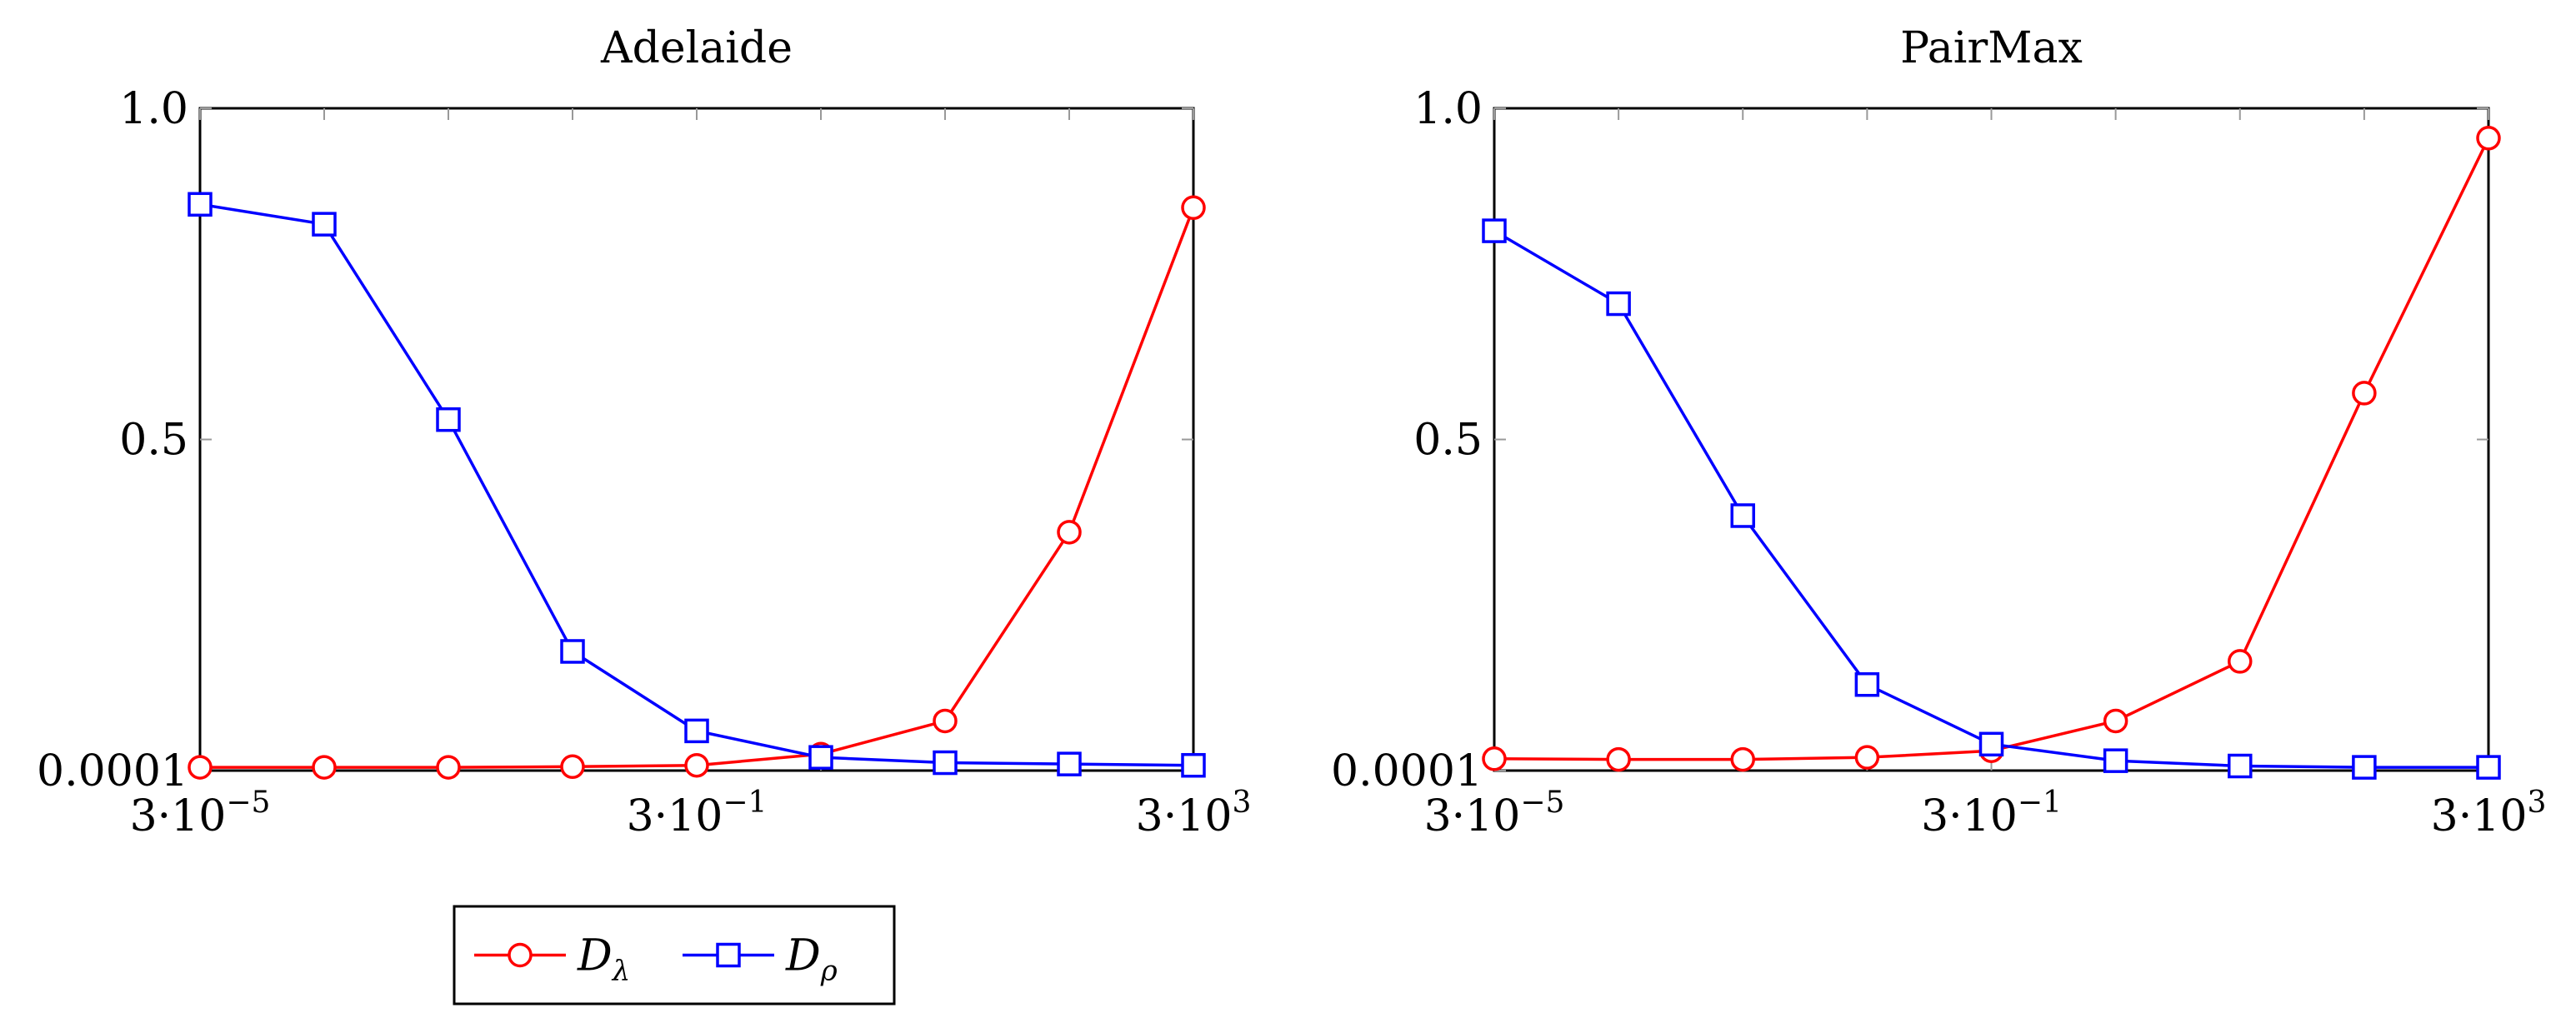  I want to click on legend-label-d-lambda: Dλ, so click(603, 959).